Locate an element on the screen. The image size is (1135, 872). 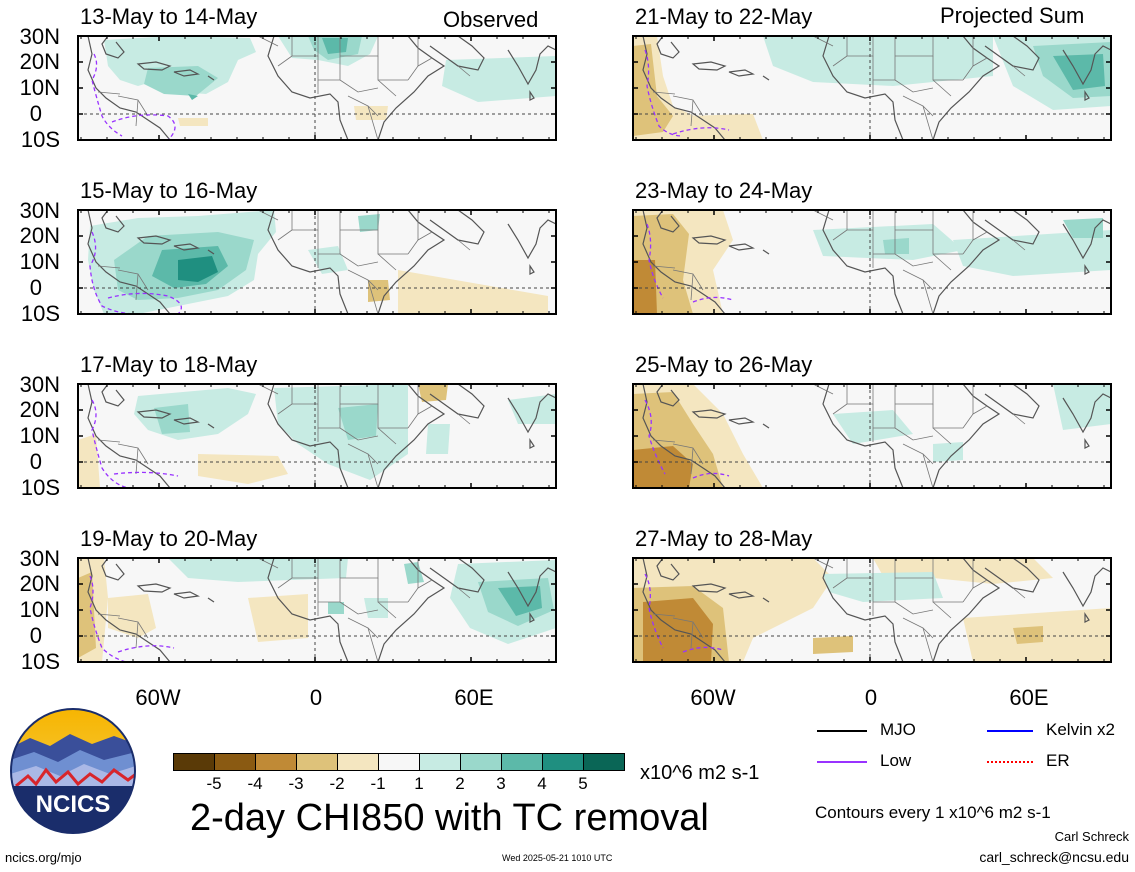
colorbar-tick-label: -1 is located at coordinates (378, 783).